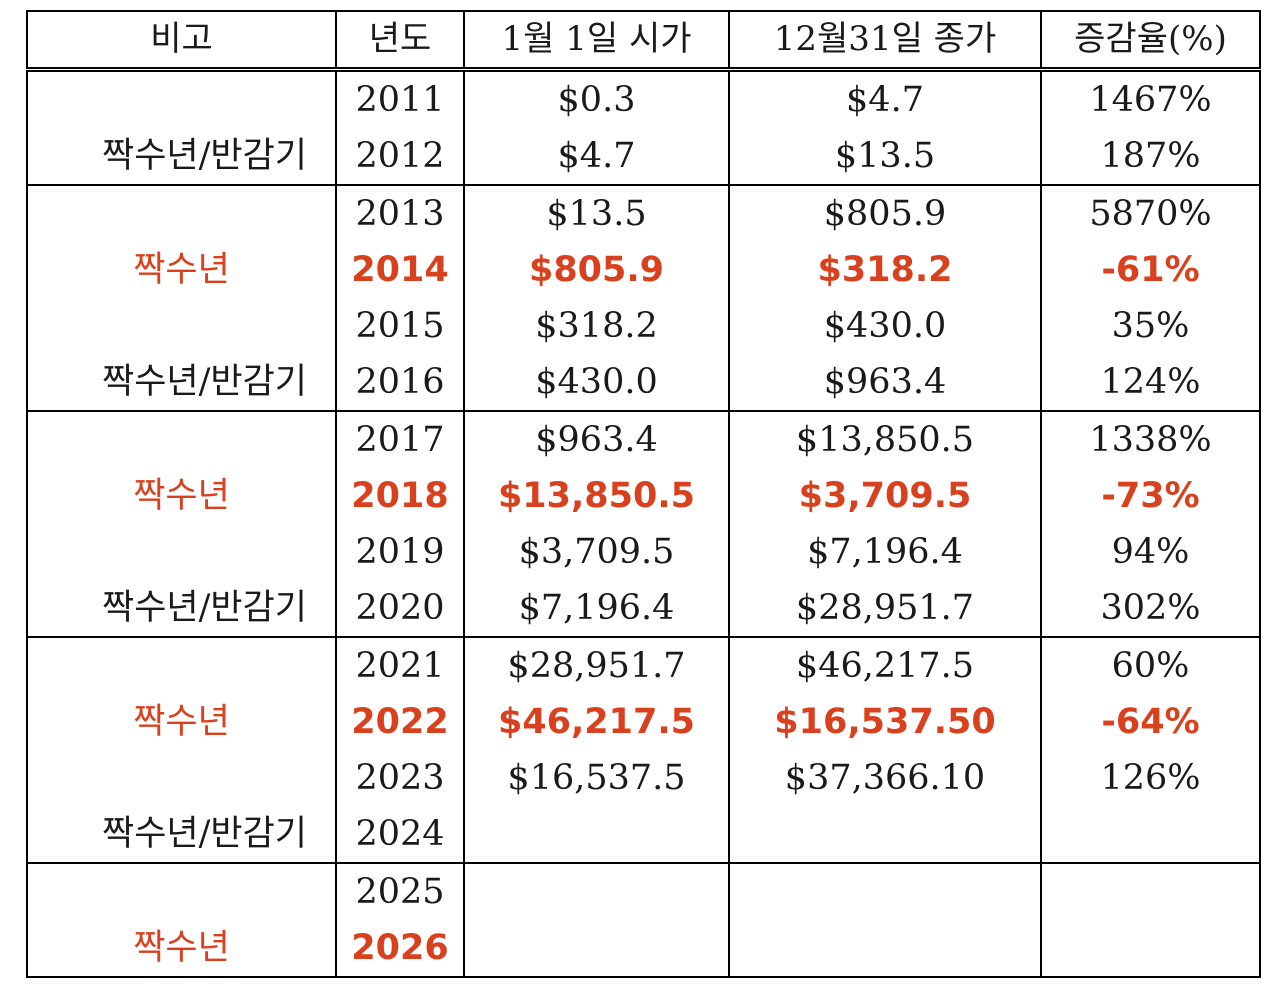  Describe the element at coordinates (885, 270) in the screenshot. I see `close-price-cell: $318.2` at that location.